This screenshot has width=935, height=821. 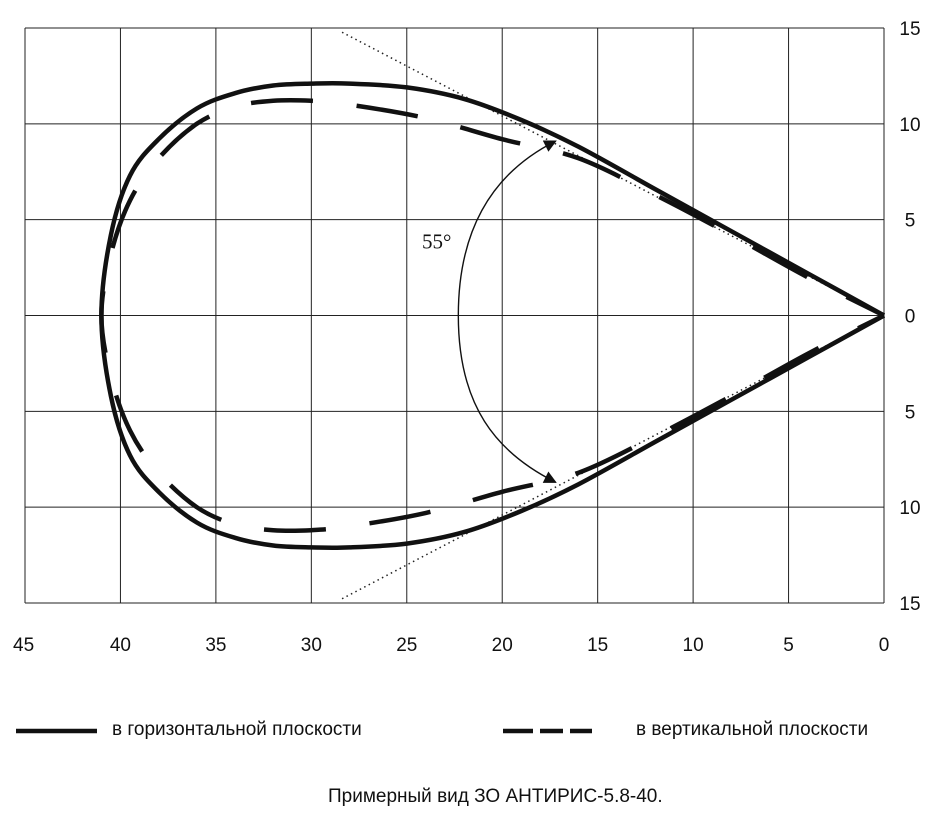 What do you see at coordinates (507, 399) in the screenshot?
I see `angle-arc-lower` at bounding box center [507, 399].